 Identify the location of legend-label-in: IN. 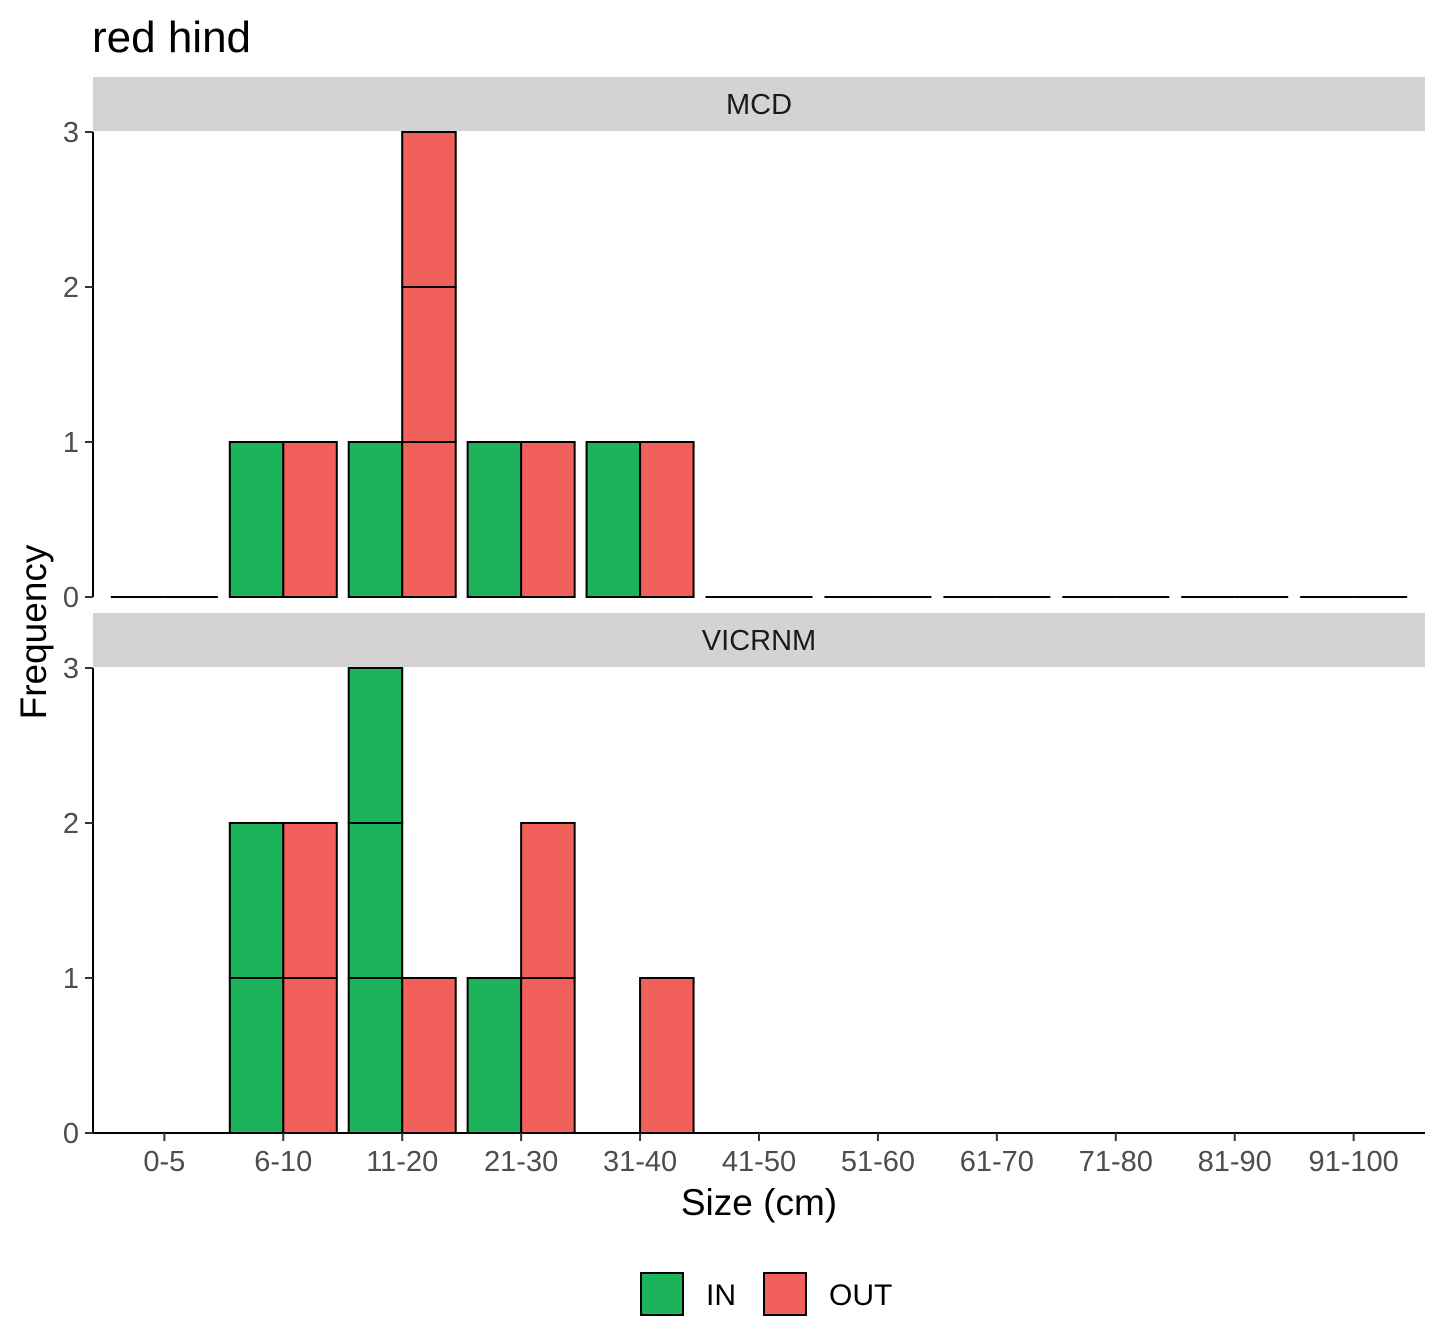
(721, 1295).